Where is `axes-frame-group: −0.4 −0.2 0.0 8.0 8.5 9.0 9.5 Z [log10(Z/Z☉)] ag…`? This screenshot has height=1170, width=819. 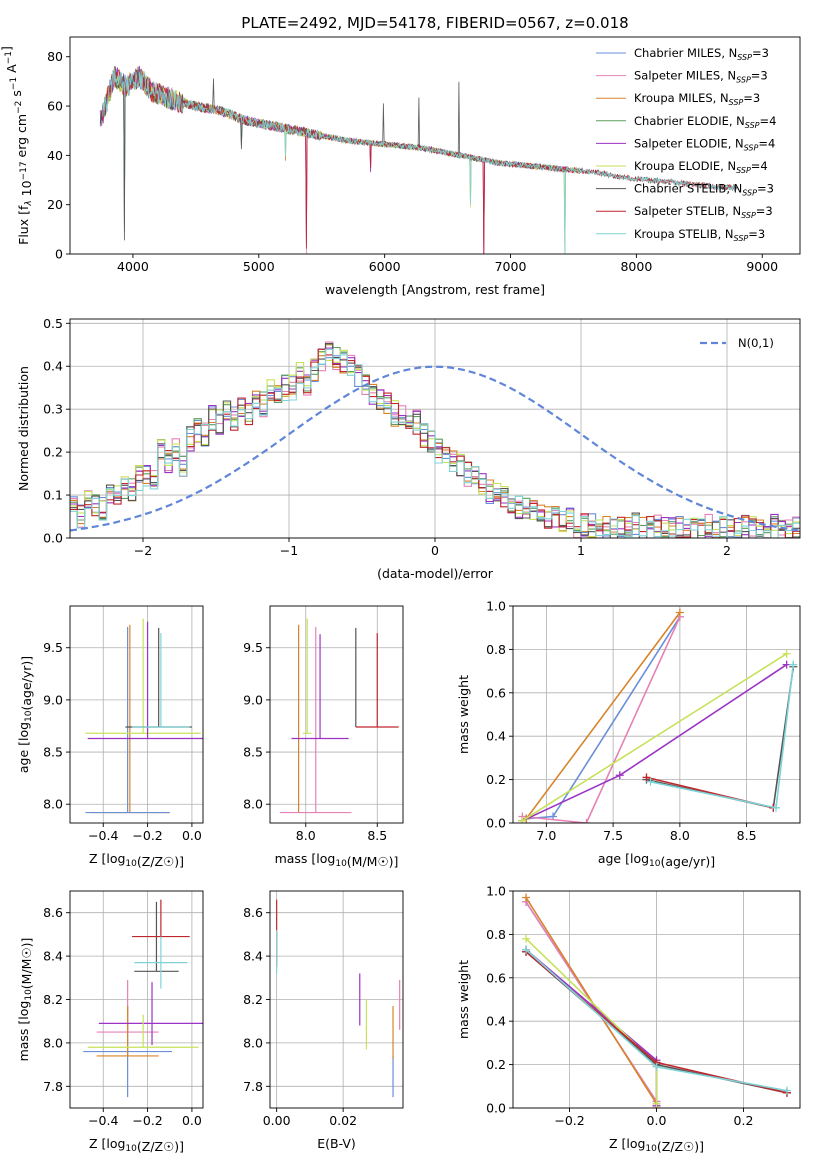
axes-frame-group: −0.4 −0.2 0.0 8.0 8.5 9.0 9.5 Z [log10(Z/Z☉)] ag… is located at coordinates (110, 737).